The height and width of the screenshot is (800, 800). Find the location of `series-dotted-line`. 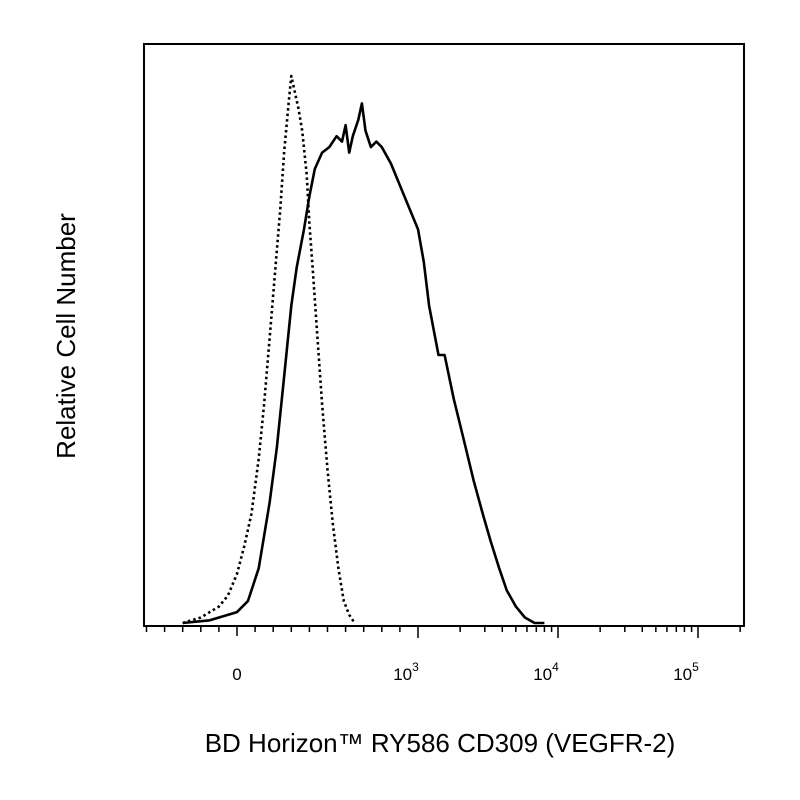

series-dotted-line is located at coordinates (269, 349).